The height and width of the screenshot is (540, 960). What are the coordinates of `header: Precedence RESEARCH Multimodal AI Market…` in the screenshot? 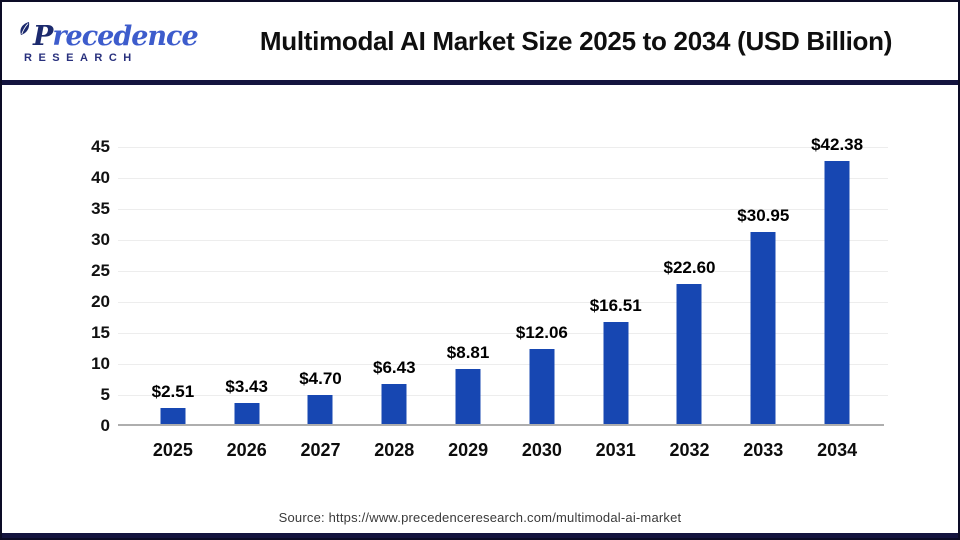 It's located at (480, 41).